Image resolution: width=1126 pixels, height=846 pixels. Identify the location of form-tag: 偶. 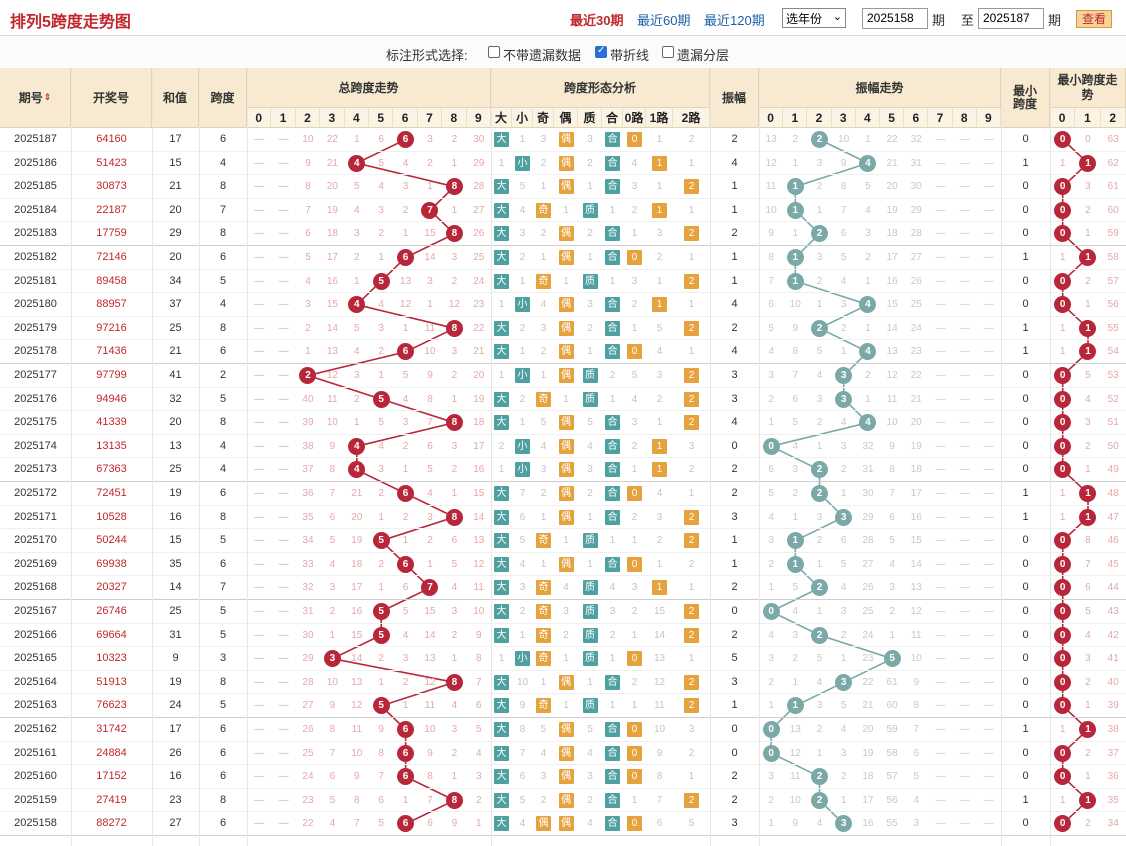
(566, 163).